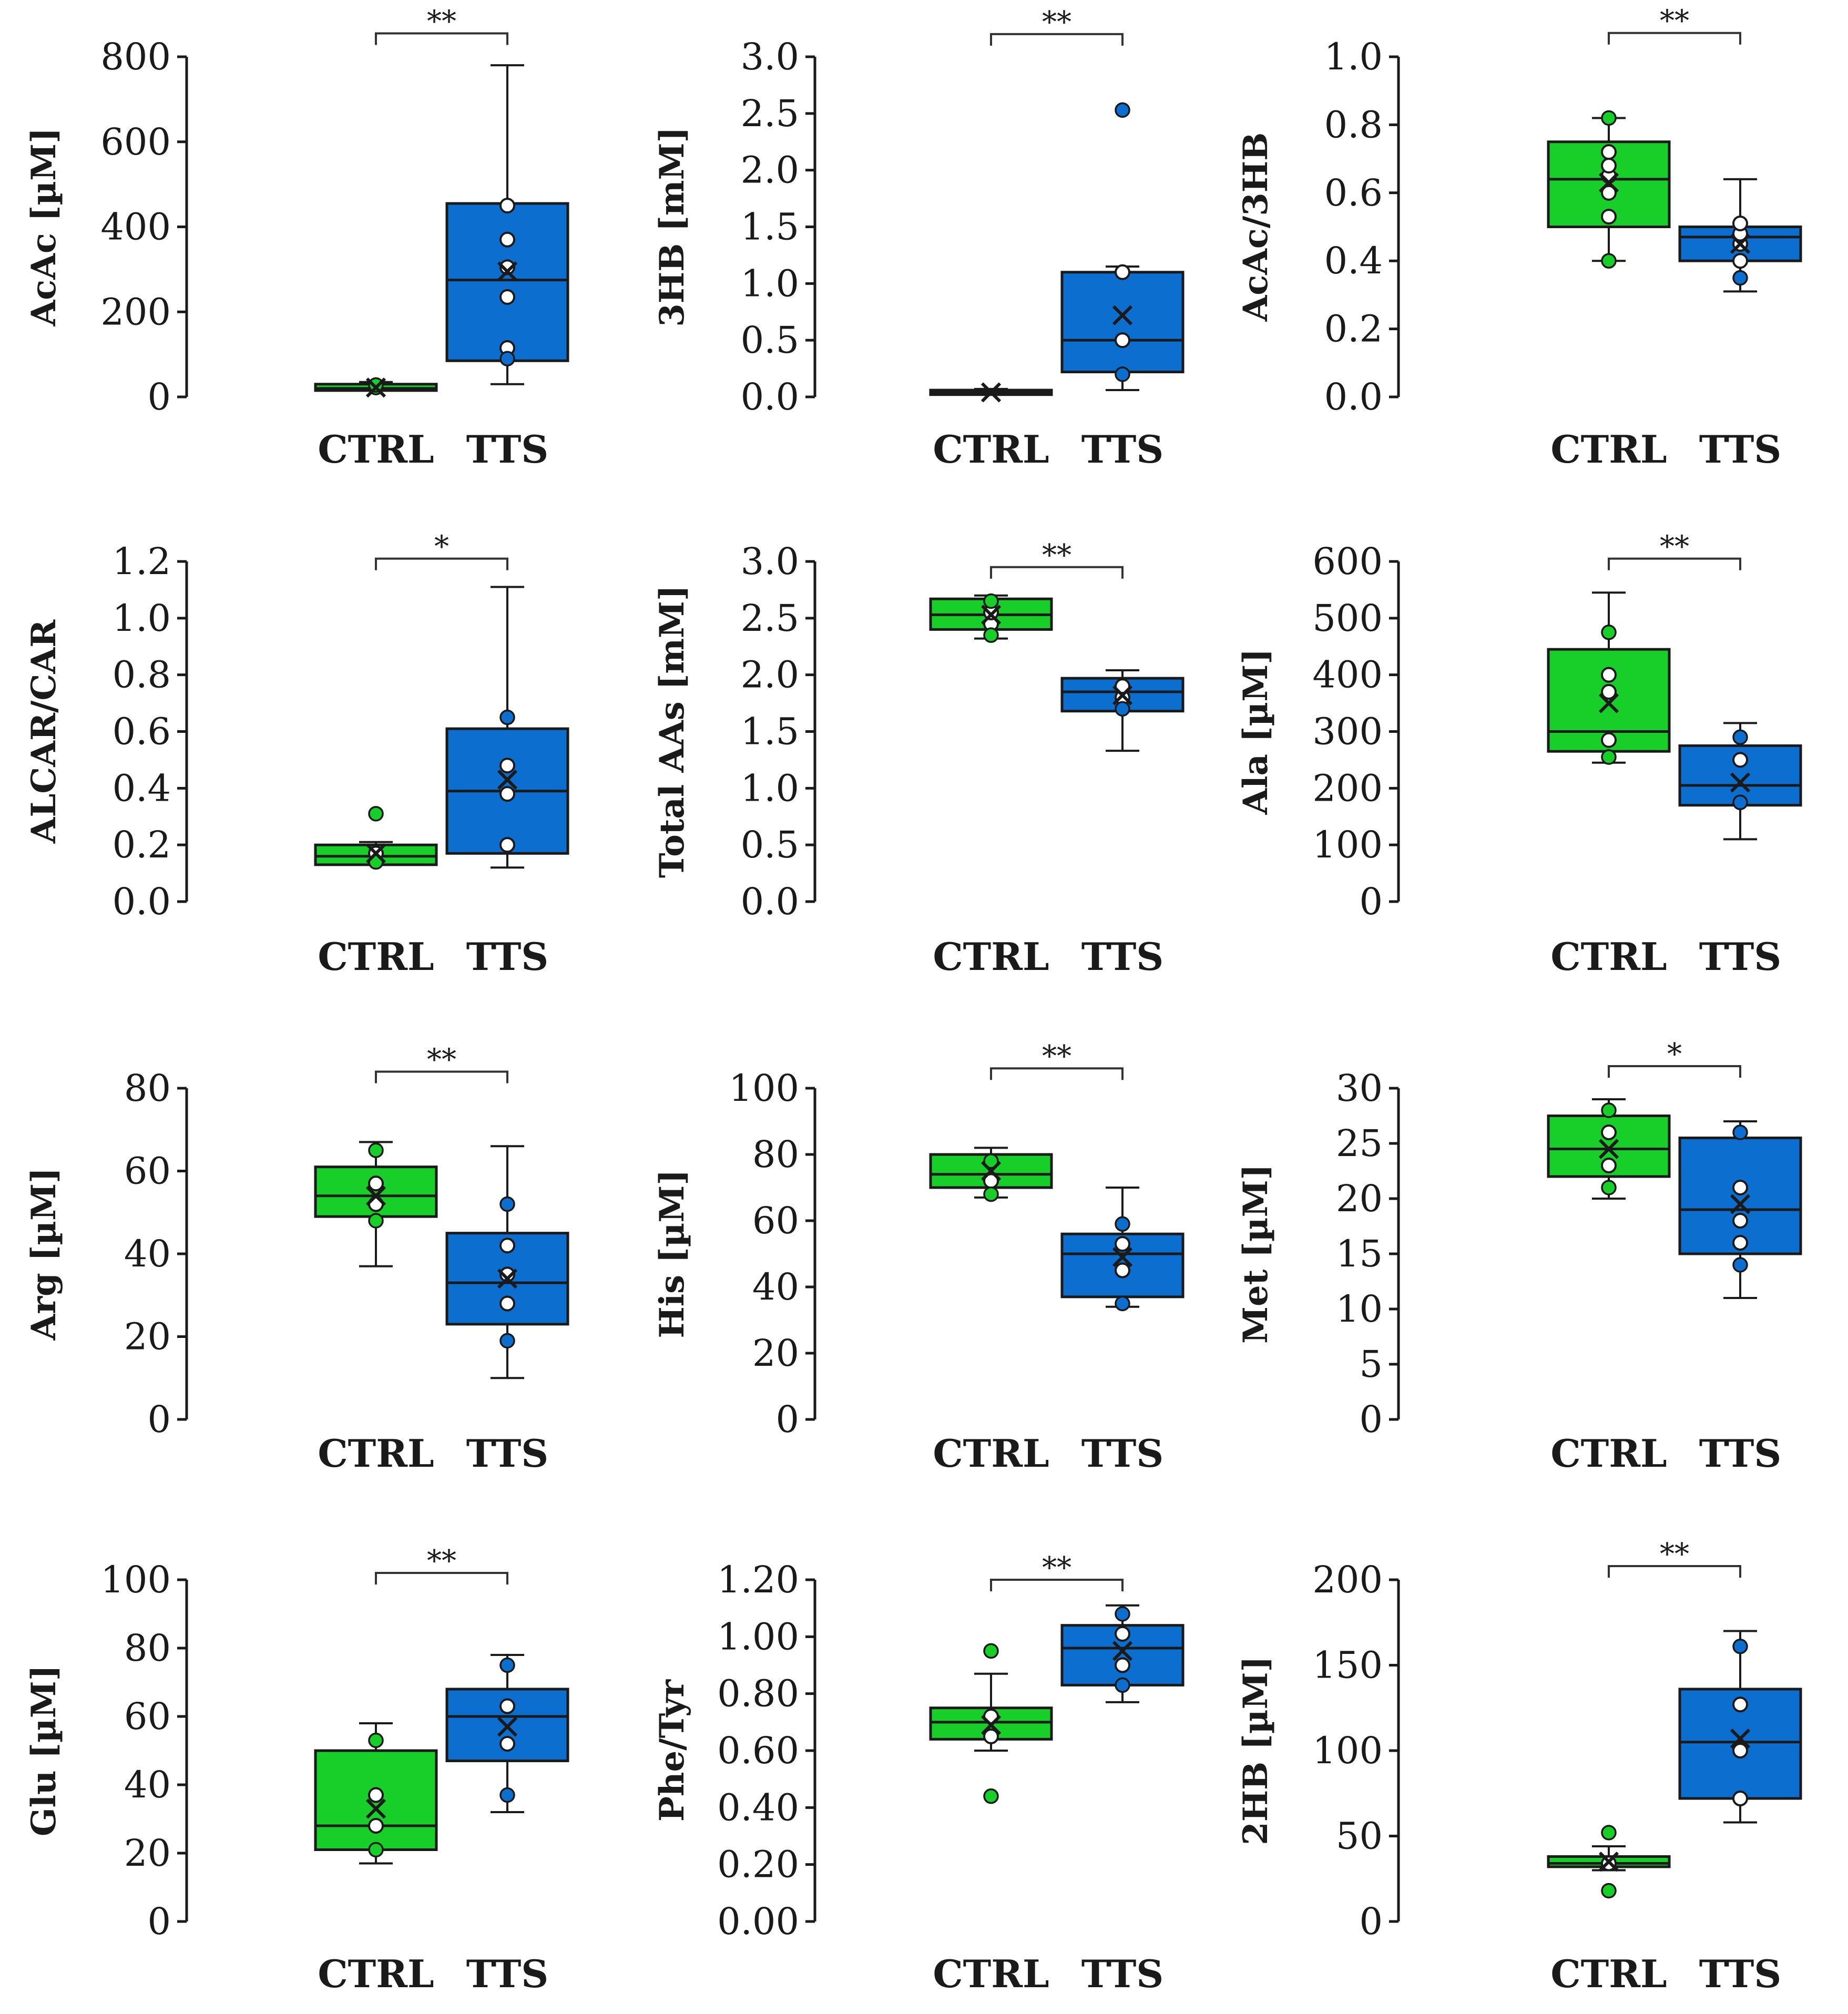 This screenshot has height=2014, width=1848. I want to click on y-tick-label: 400, so click(136, 227).